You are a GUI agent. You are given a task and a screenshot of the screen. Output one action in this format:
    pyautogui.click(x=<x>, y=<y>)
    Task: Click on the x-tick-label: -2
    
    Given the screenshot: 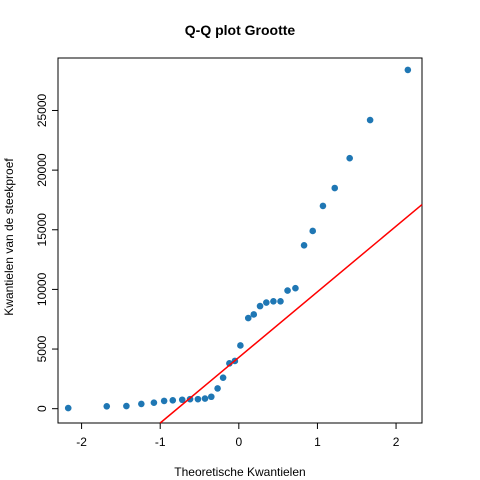 What is the action you would take?
    pyautogui.click(x=81, y=442)
    